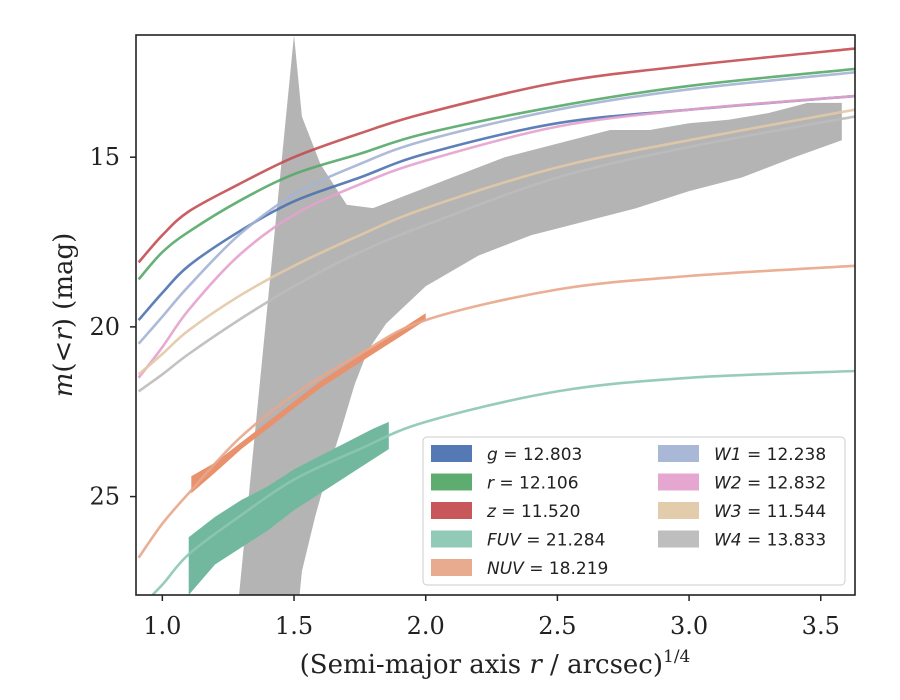 This screenshot has height=700, width=900. What do you see at coordinates (770, 484) in the screenshot?
I see `legend-label-w2: W2 = 12.832` at bounding box center [770, 484].